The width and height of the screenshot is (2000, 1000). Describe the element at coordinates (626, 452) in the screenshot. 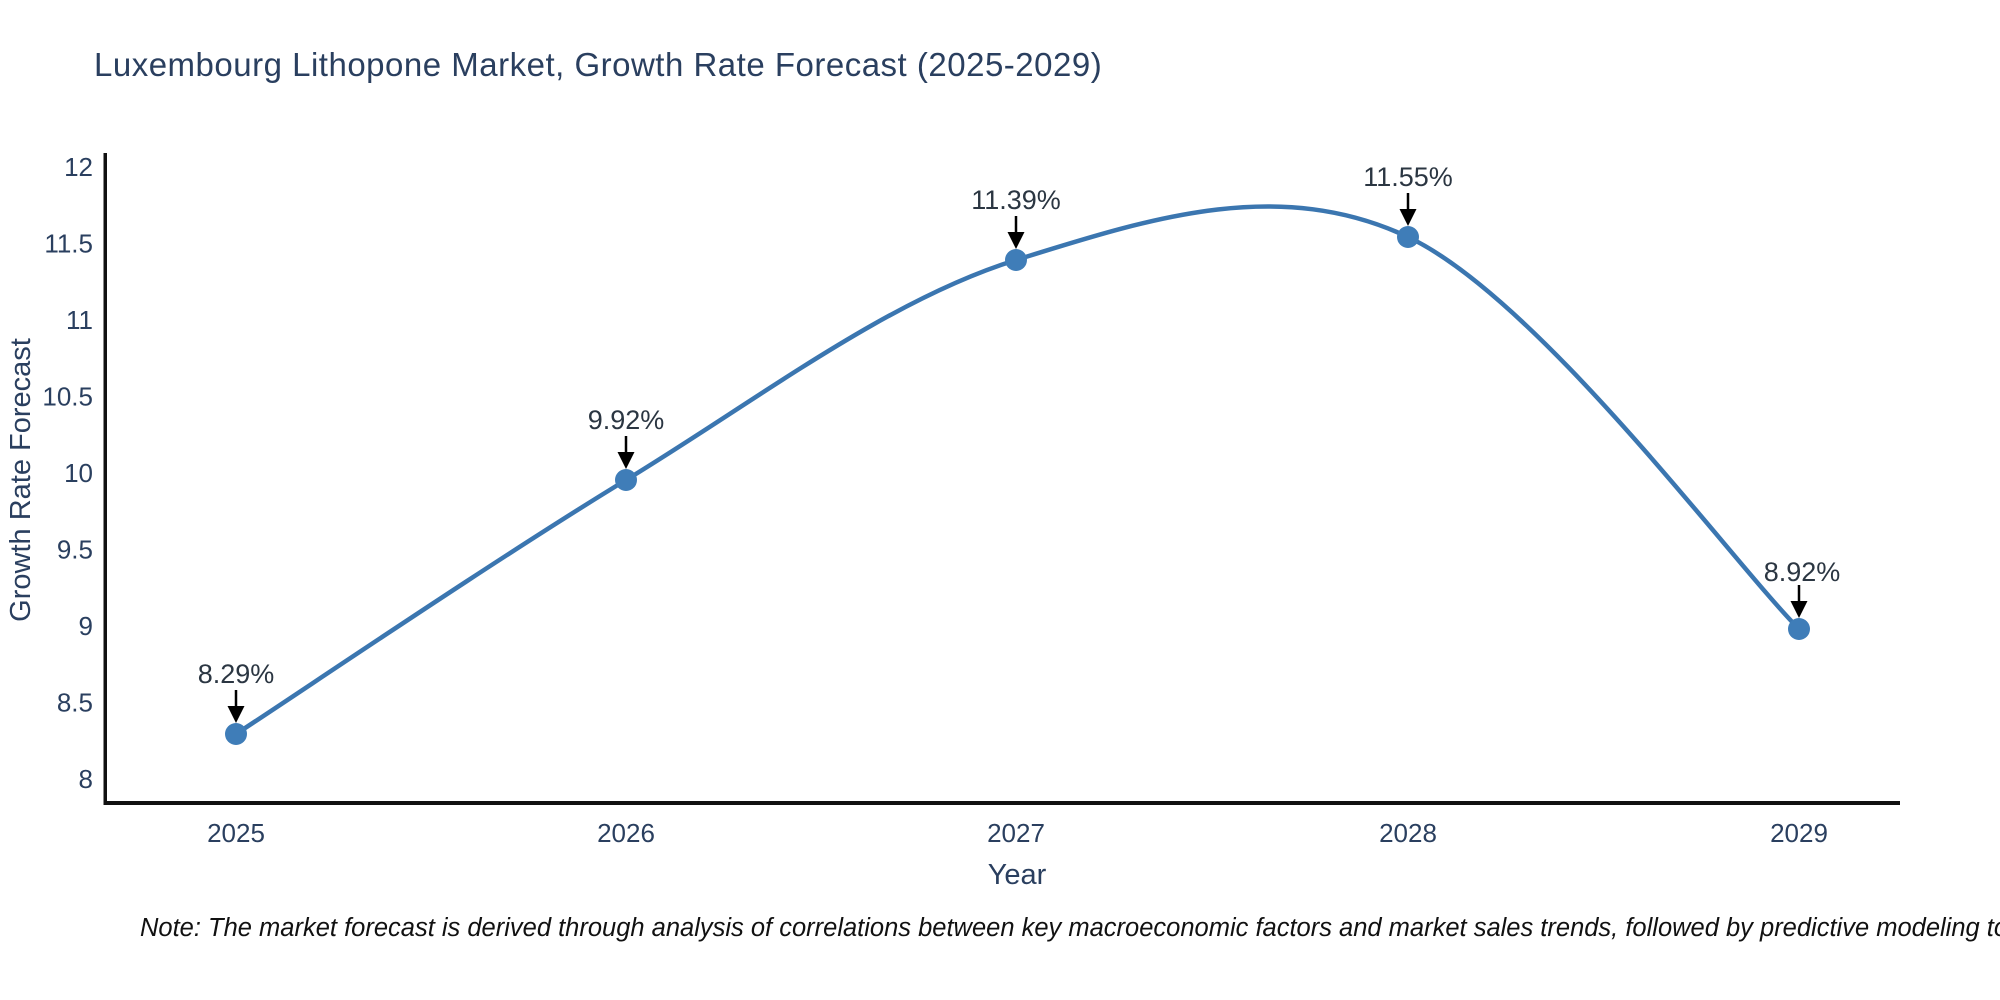

I see `annotation-arrow-2026` at that location.